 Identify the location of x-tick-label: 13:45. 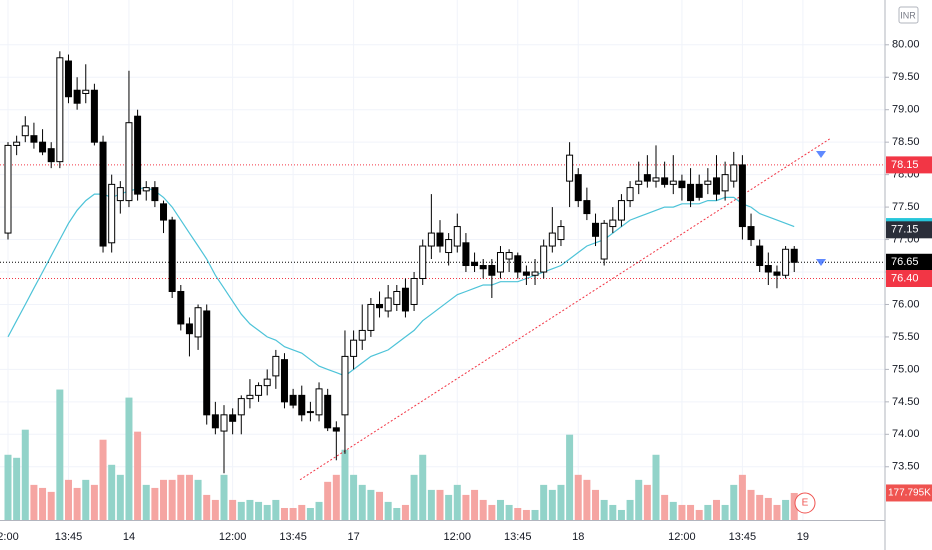
(743, 537).